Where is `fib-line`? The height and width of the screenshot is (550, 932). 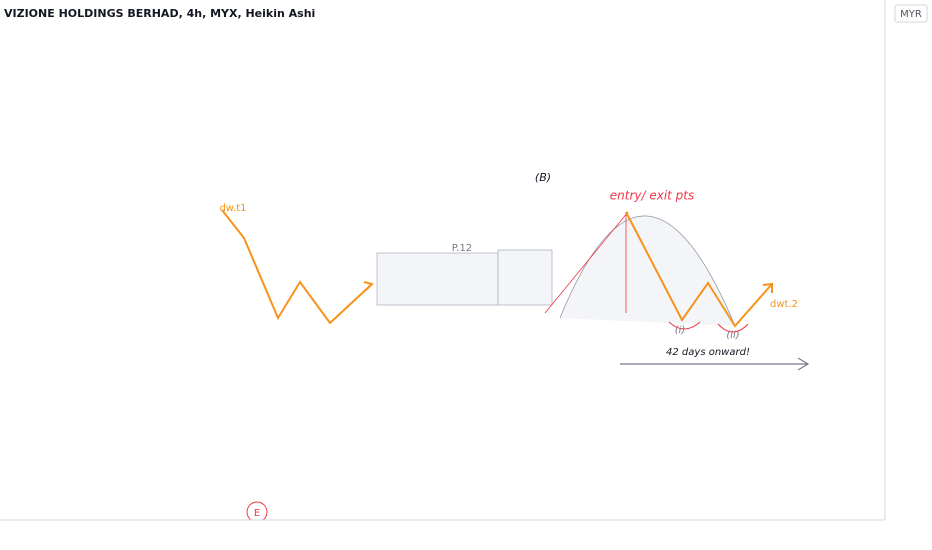 fib-line is located at coordinates (586, 262).